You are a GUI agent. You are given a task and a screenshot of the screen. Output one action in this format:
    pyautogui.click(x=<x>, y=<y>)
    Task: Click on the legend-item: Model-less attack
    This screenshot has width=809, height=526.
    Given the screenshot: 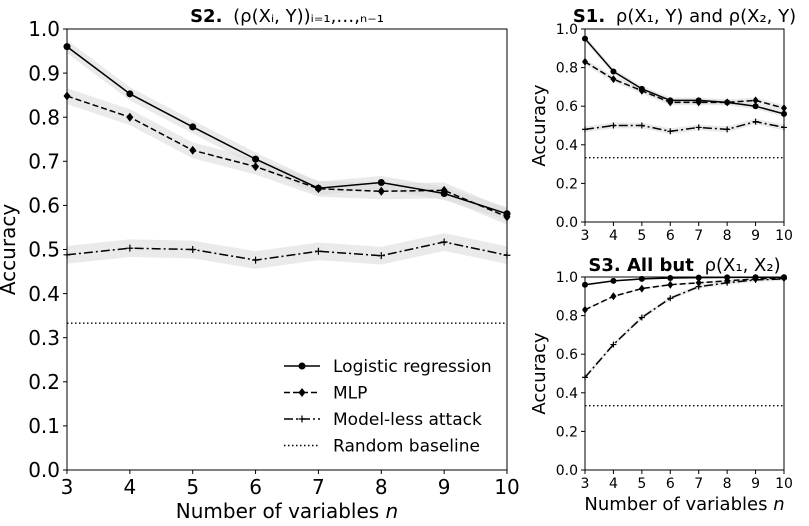 What is the action you would take?
    pyautogui.click(x=383, y=420)
    